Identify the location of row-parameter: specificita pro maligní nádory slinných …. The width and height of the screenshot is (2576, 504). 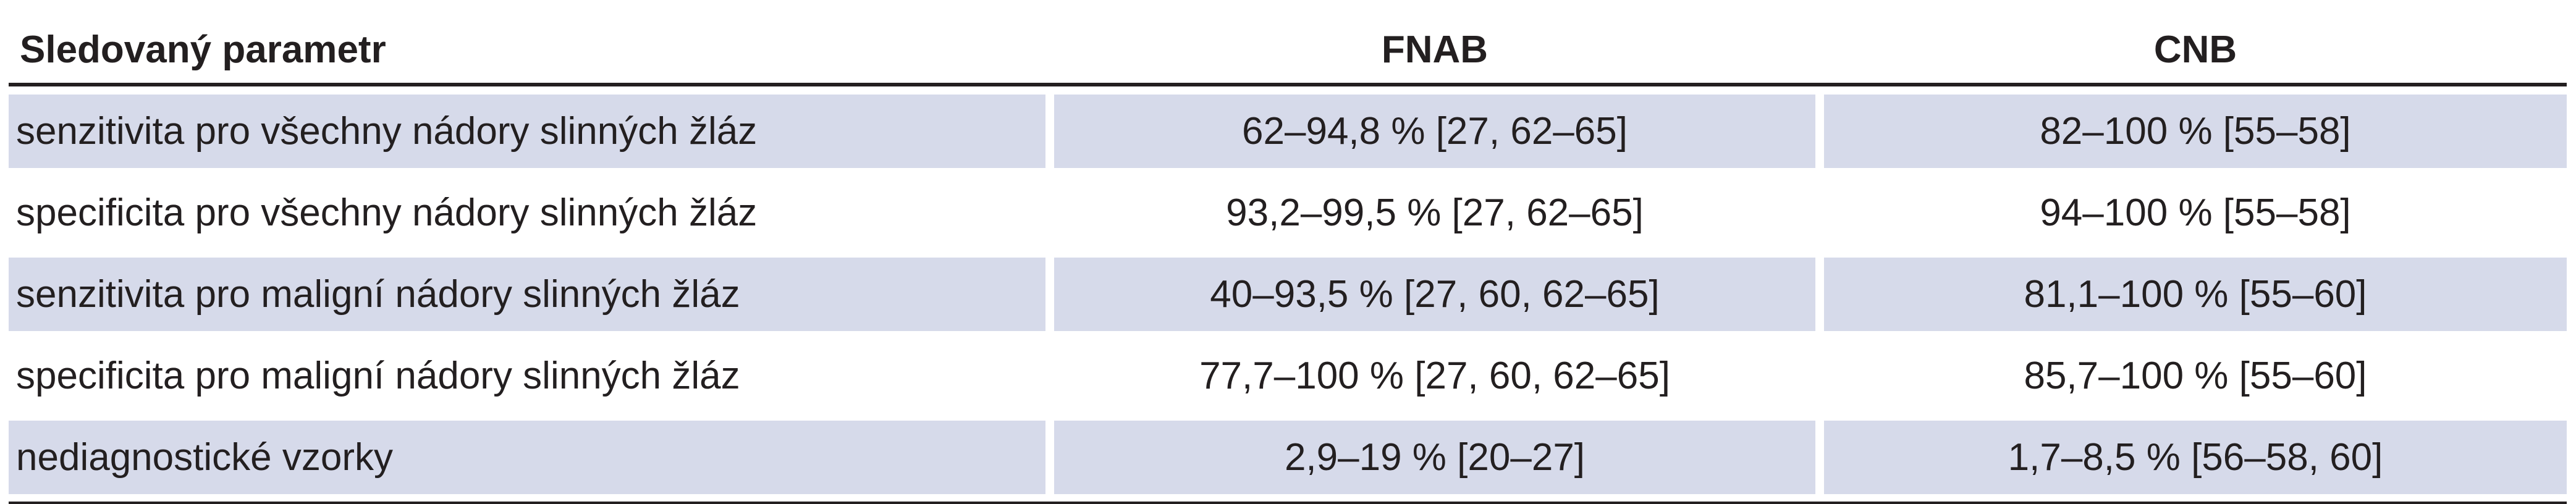
(527, 376).